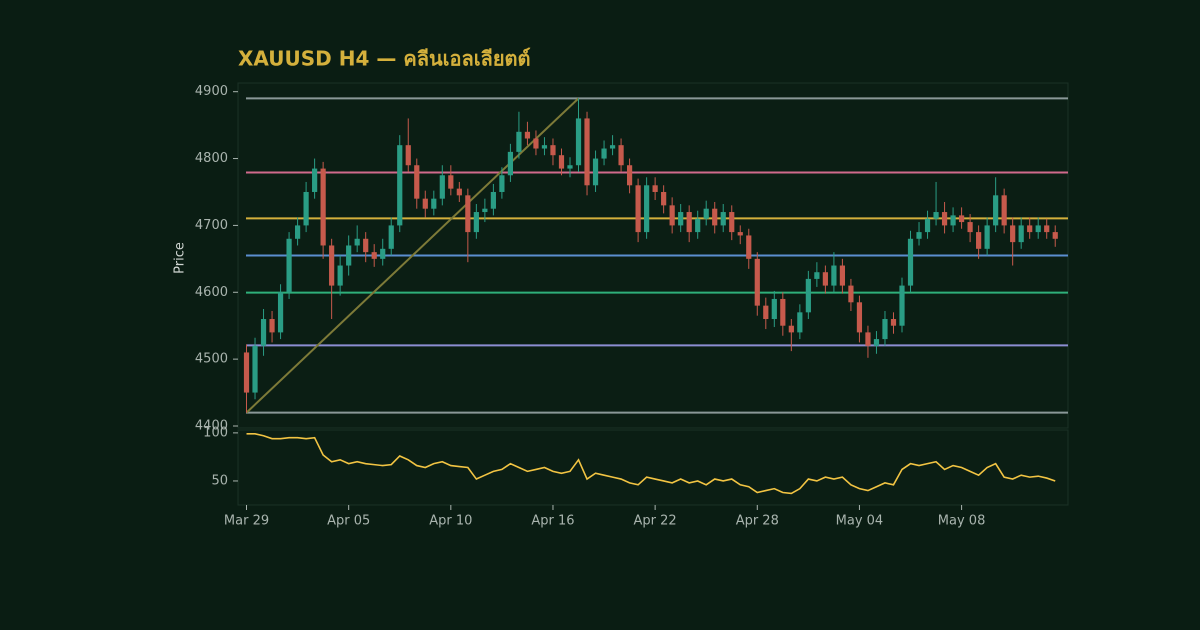  I want to click on x-tick-label: Apr 05, so click(348, 521).